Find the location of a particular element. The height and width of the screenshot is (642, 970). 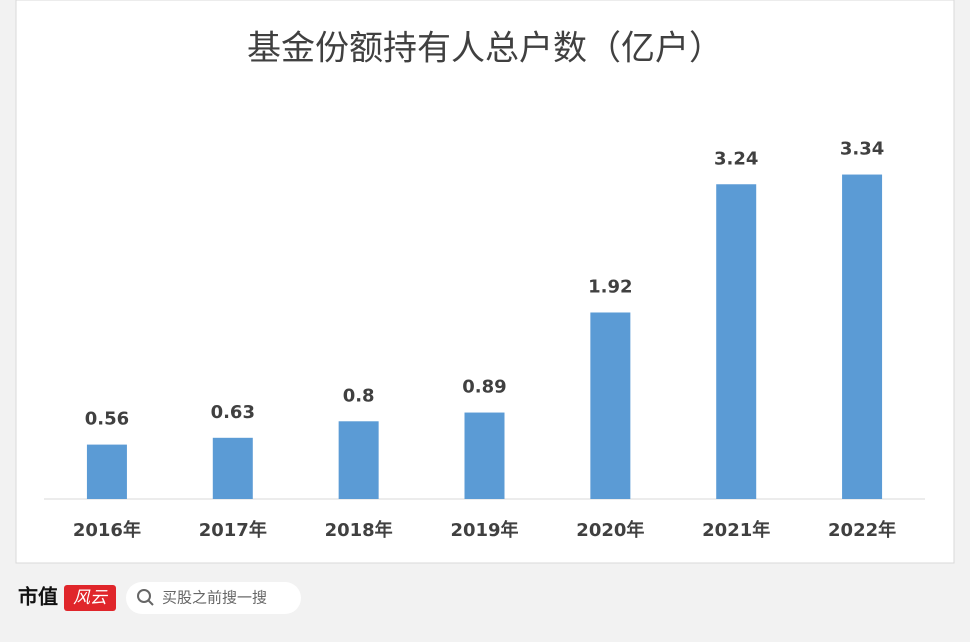

value-label: 0.89 is located at coordinates (484, 387).